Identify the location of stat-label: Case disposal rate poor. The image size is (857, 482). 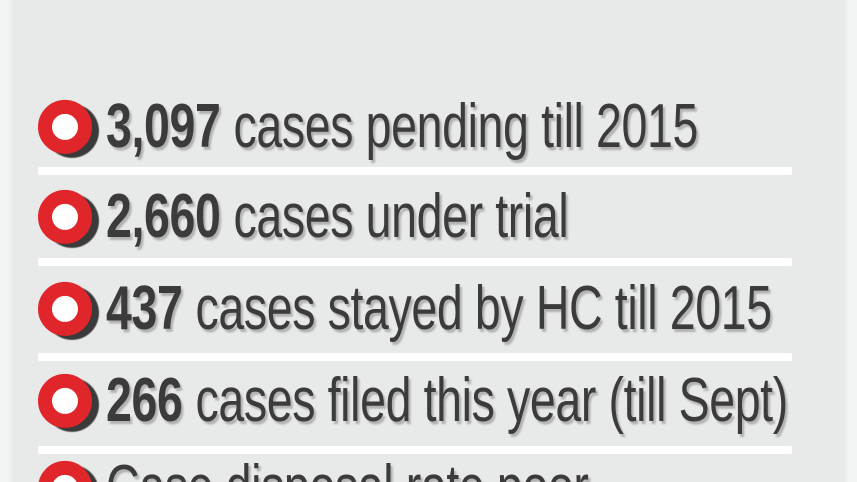
(347, 467).